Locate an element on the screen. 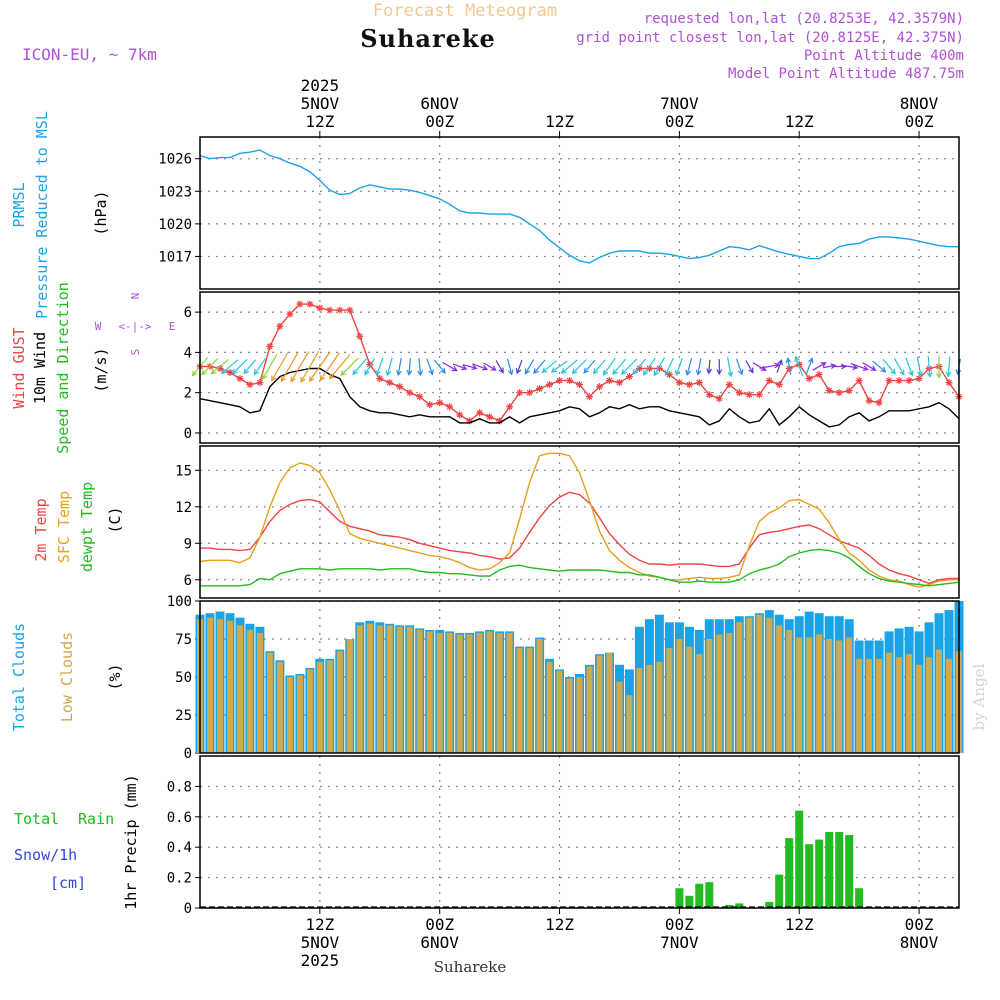 This screenshot has width=1000, height=1000. top-time-label: 5NOV is located at coordinates (320, 103).